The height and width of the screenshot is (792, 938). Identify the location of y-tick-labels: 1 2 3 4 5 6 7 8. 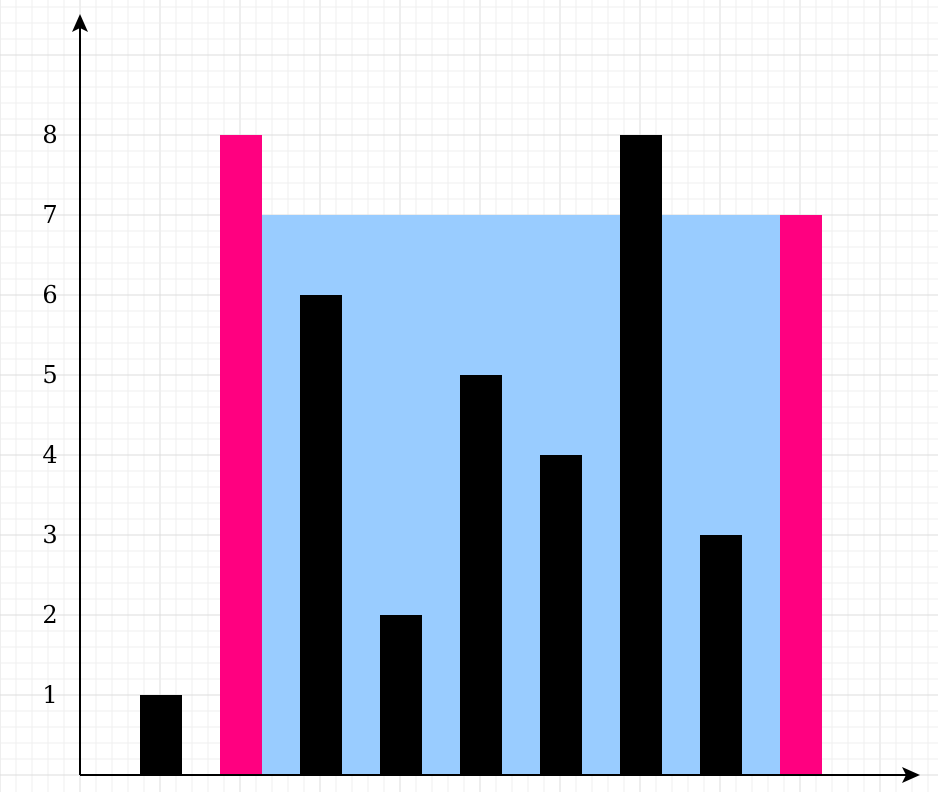
(49, 415).